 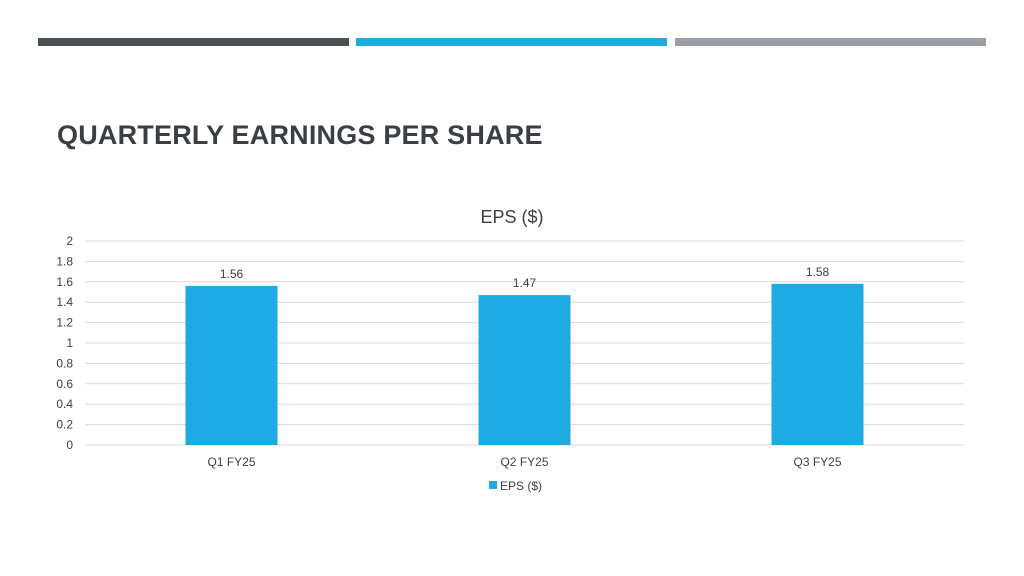 What do you see at coordinates (525, 283) in the screenshot?
I see `data-label: 1.47` at bounding box center [525, 283].